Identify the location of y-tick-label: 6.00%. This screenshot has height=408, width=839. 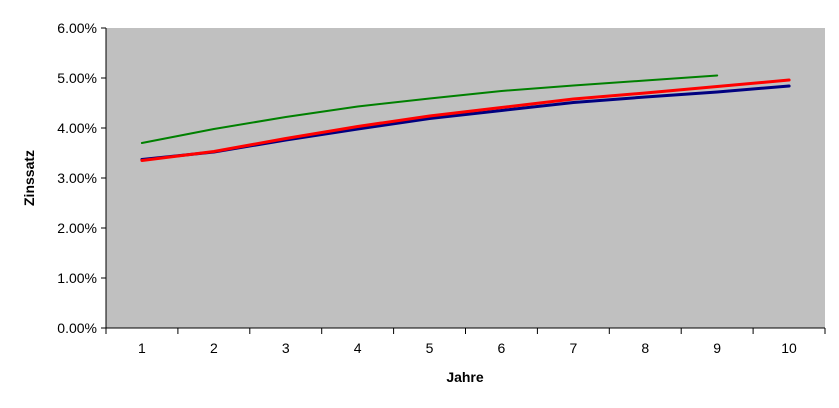
(77, 28).